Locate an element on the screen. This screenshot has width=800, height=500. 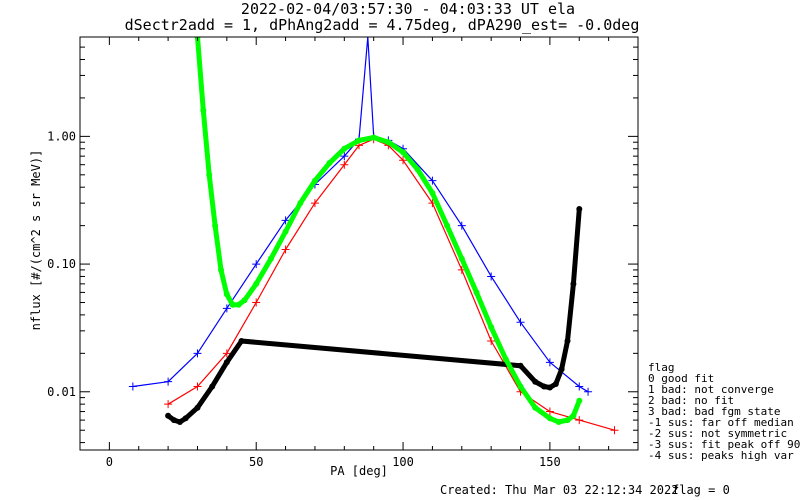
legend-entry: 2 bad: no fit is located at coordinates (691, 400).